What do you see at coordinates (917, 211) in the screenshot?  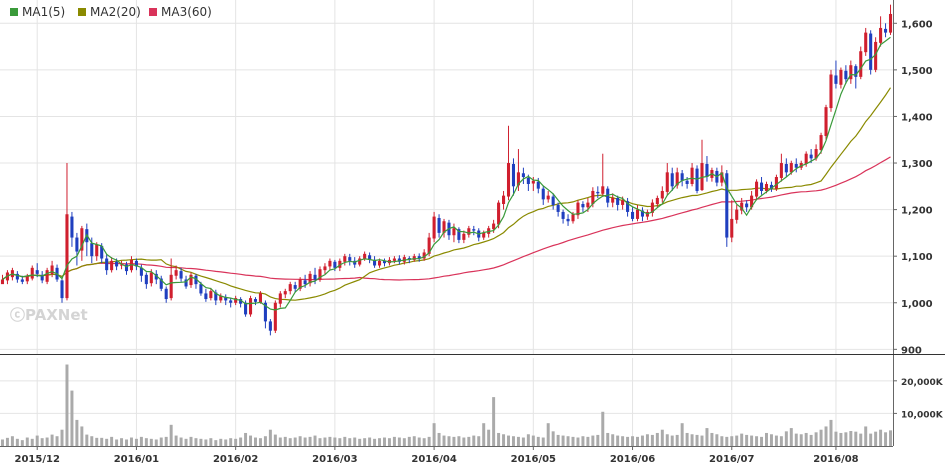 I see `price-tick-label: 1,200` at bounding box center [917, 211].